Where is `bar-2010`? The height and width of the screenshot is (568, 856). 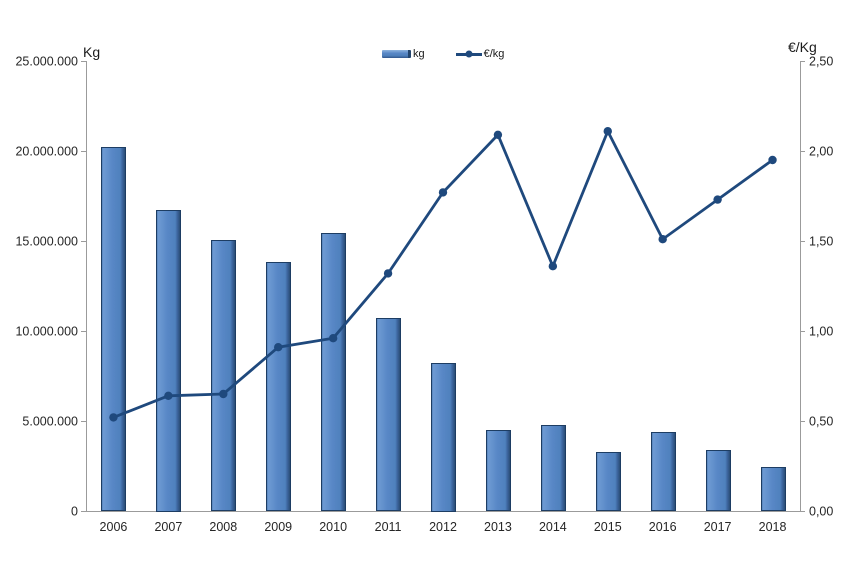 bar-2010 is located at coordinates (333, 372).